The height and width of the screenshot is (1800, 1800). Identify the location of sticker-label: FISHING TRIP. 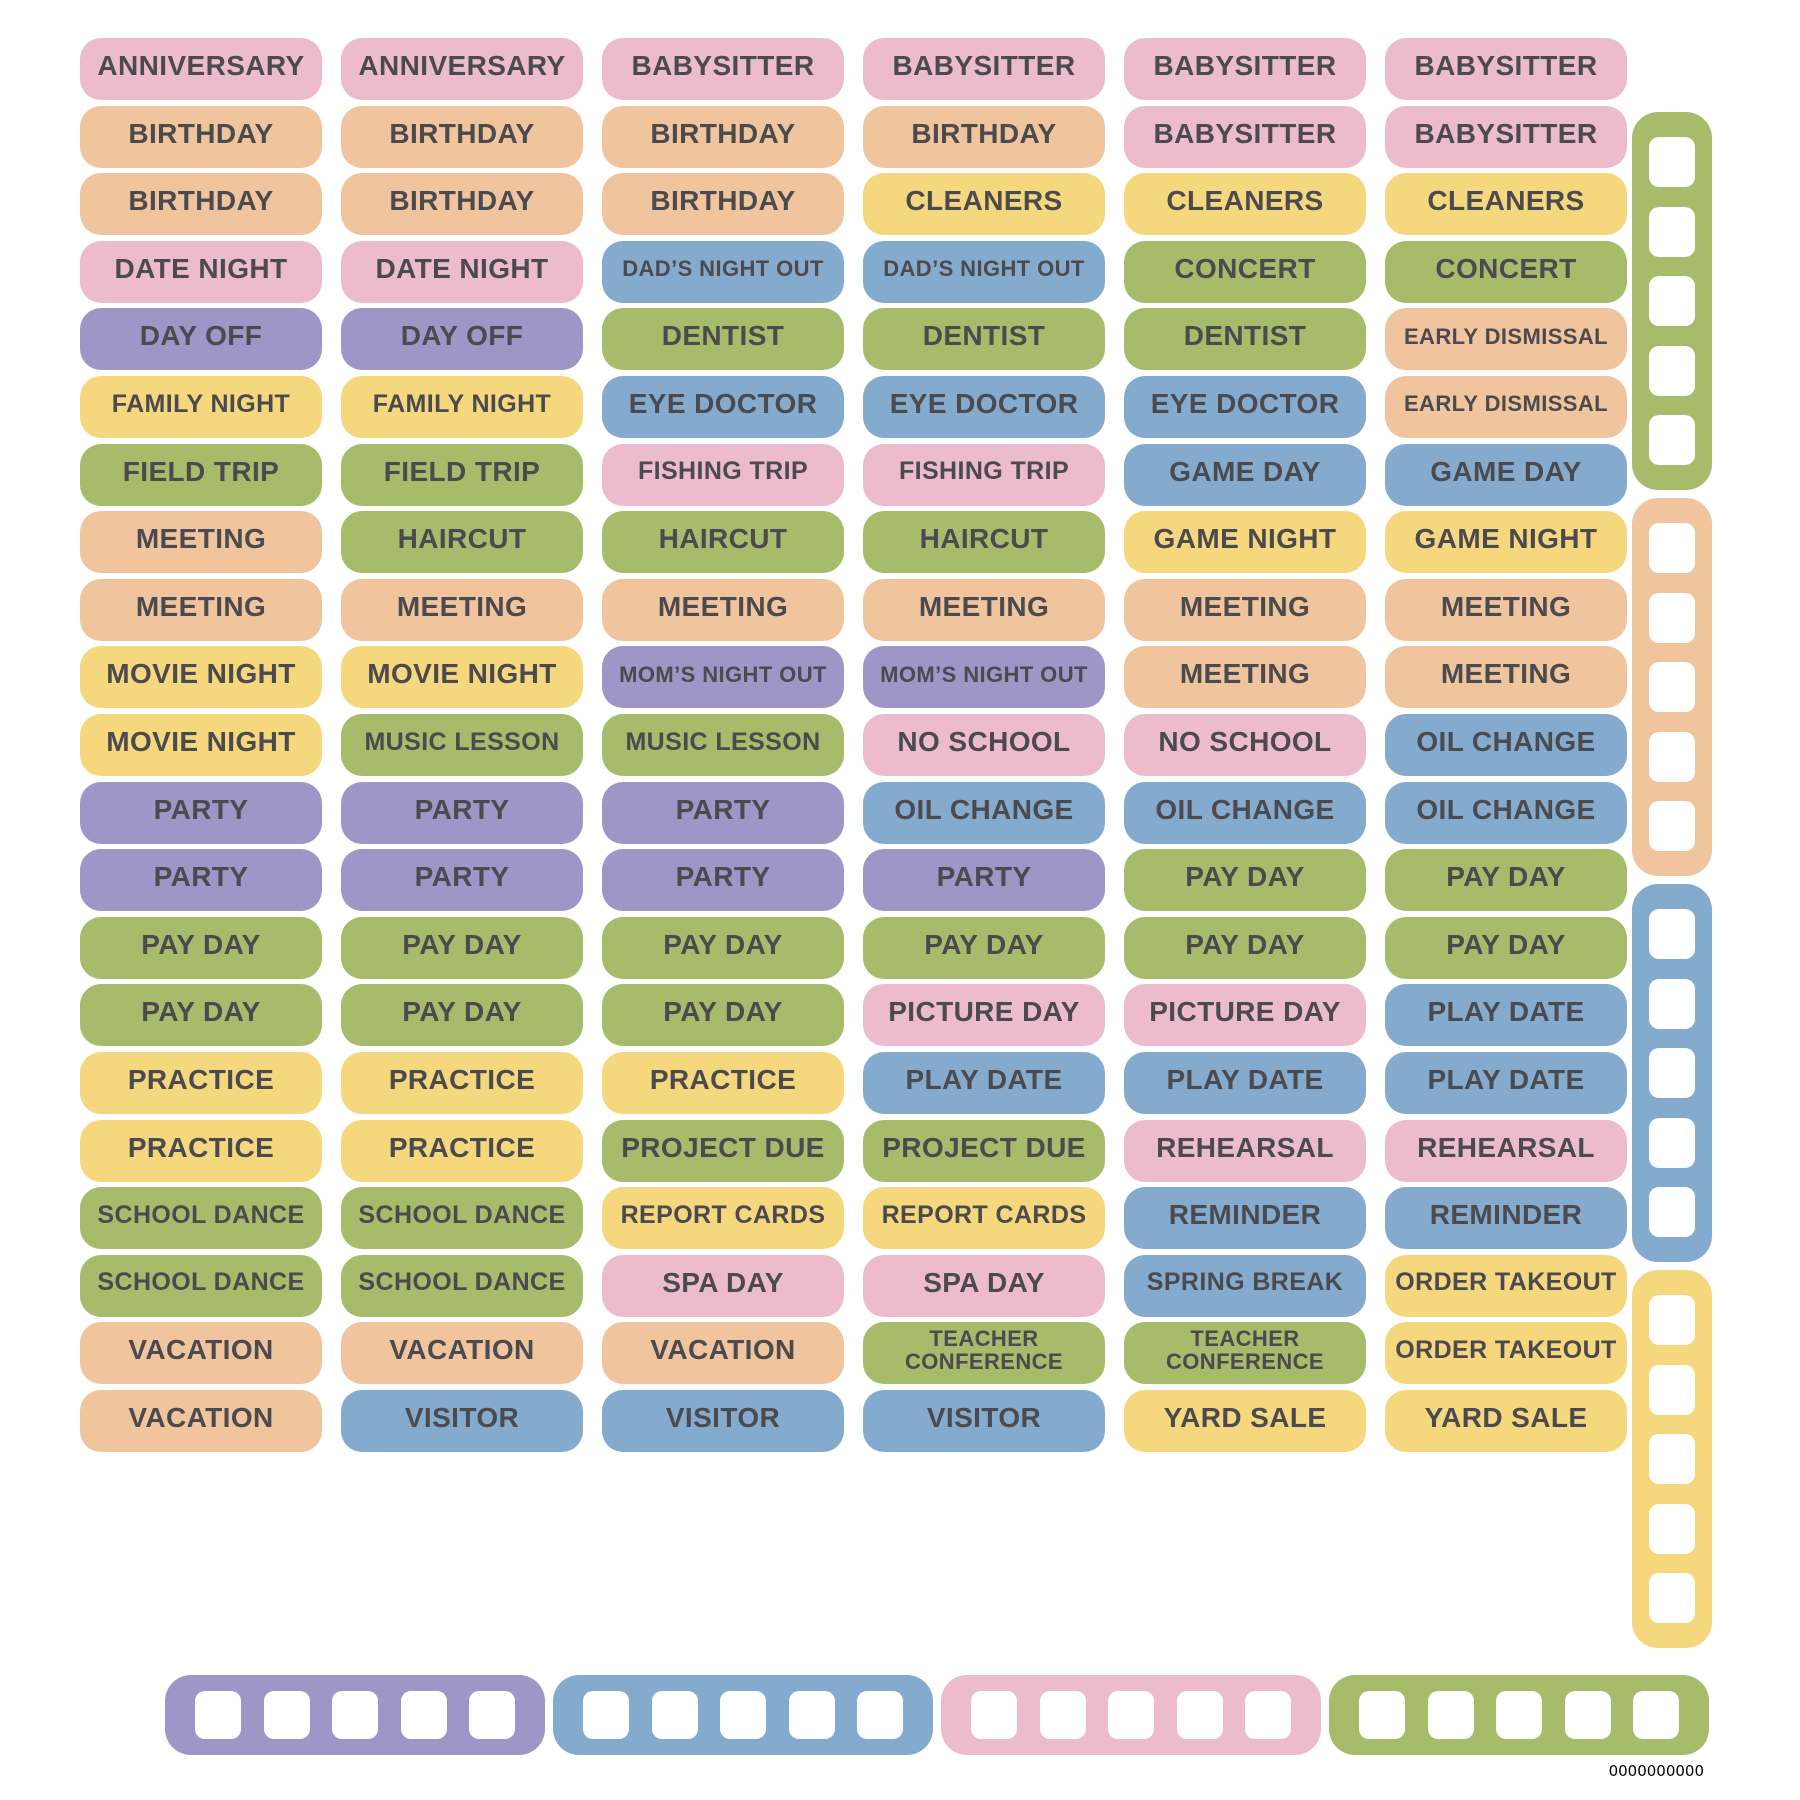
(984, 474).